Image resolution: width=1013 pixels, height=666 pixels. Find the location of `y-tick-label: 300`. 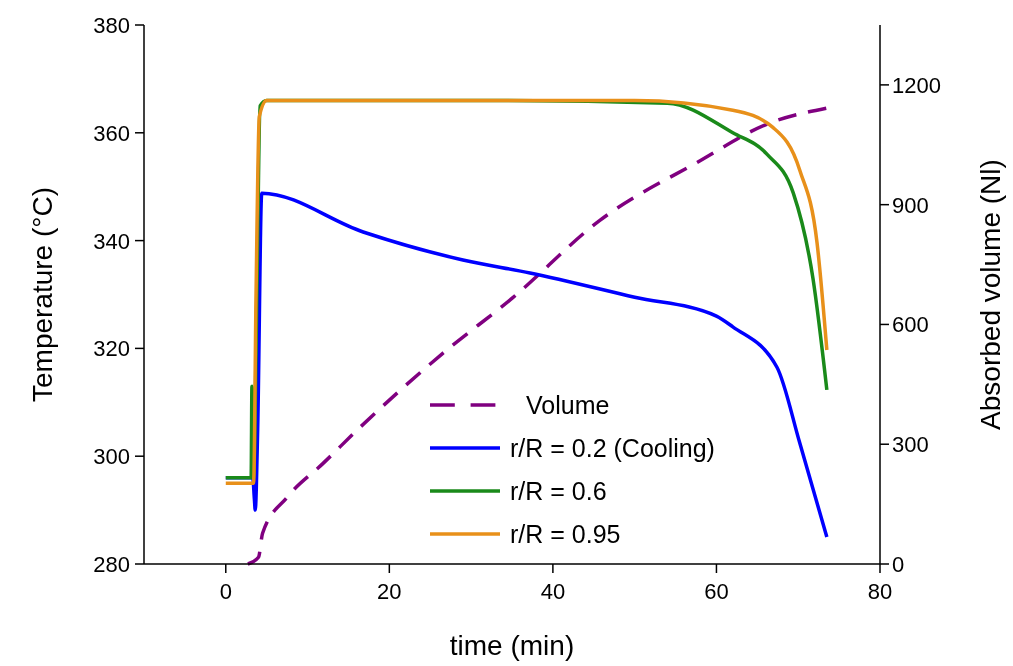

y-tick-label: 300 is located at coordinates (111, 457).